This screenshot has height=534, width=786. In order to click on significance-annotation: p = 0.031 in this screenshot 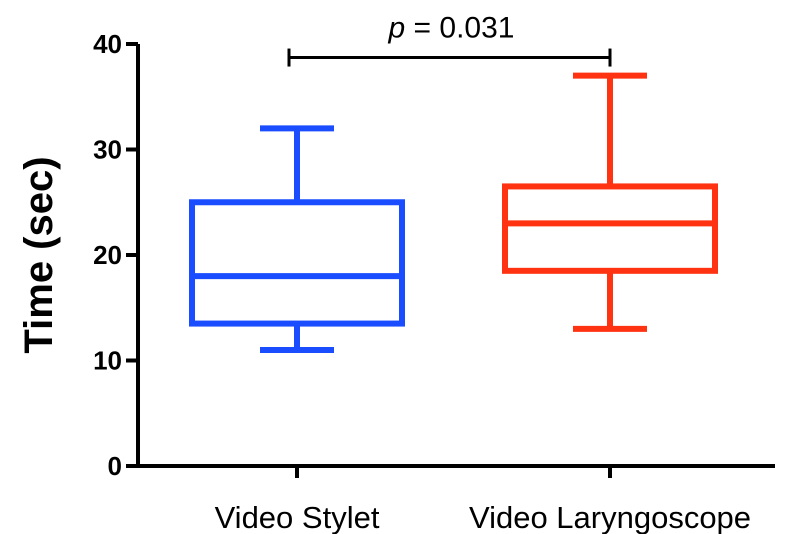, I will do `click(449, 39)`.